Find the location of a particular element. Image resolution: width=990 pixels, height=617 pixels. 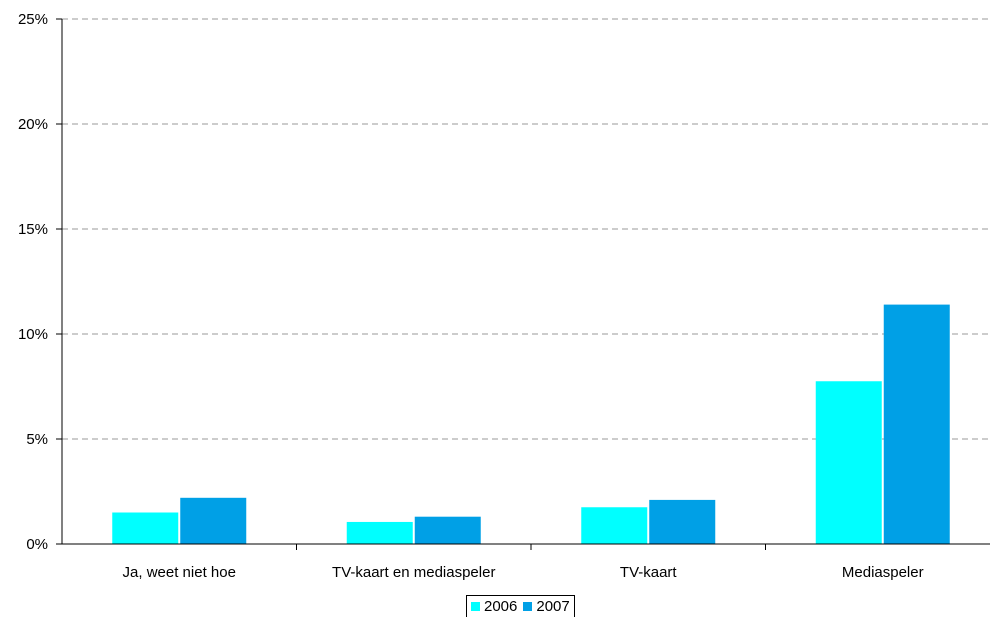

x-category-label: TV-kaart en mediaspeler is located at coordinates (413, 572).